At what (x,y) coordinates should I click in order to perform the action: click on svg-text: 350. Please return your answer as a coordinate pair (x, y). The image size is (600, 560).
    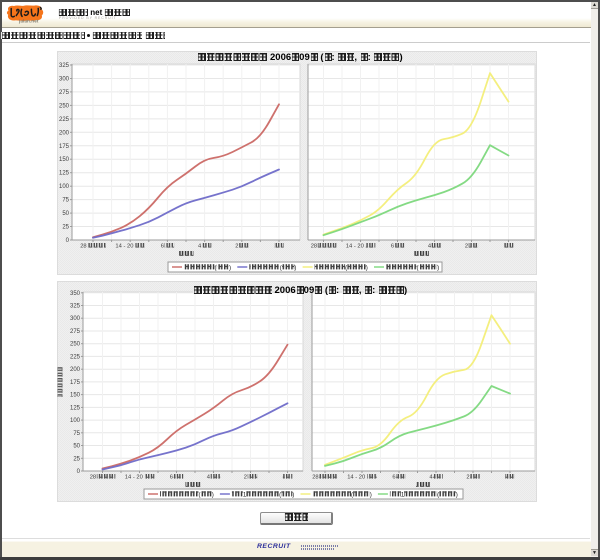
    Looking at the image, I should click on (75, 294).